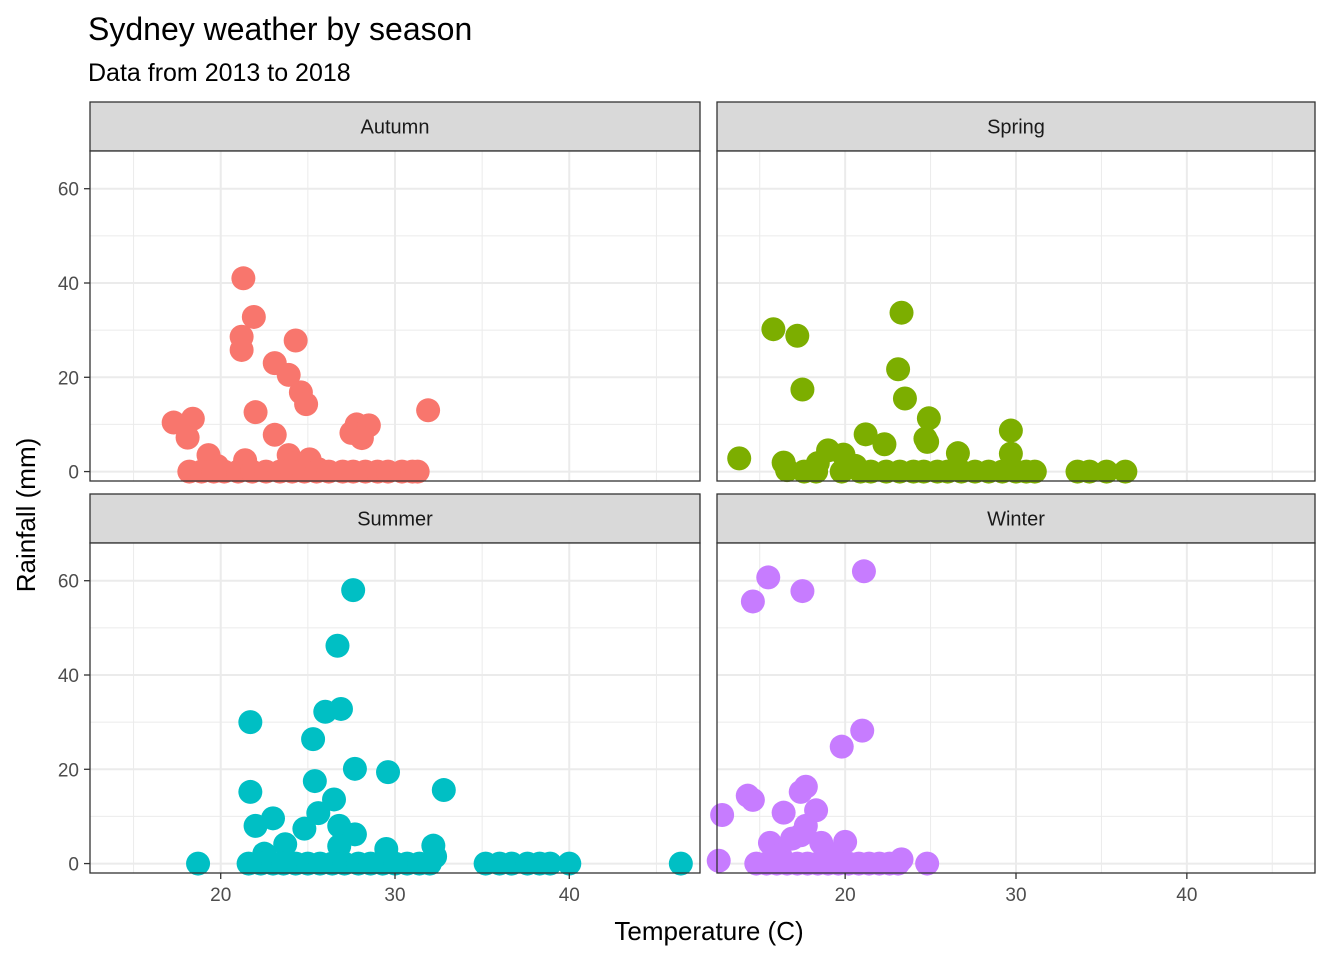 The width and height of the screenshot is (1344, 960). I want to click on chart-subtitle: Data from 2013 to 2018, so click(219, 73).